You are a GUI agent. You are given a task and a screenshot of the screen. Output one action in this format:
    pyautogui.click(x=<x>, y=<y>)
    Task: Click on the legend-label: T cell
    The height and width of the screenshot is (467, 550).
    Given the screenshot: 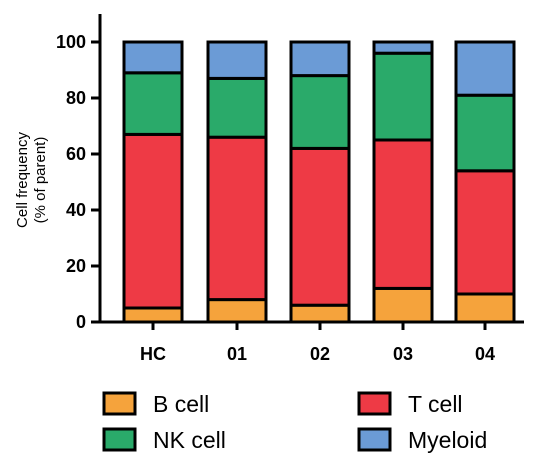 What is the action you would take?
    pyautogui.click(x=435, y=404)
    